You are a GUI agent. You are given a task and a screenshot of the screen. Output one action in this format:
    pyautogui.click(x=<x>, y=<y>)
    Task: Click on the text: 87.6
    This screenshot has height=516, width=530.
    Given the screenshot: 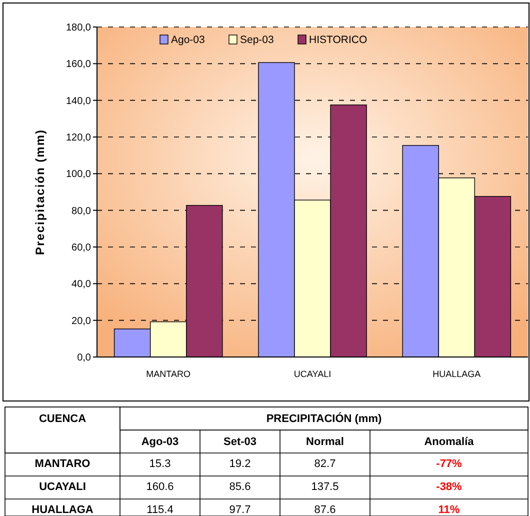 What is the action you would take?
    pyautogui.click(x=325, y=510)
    